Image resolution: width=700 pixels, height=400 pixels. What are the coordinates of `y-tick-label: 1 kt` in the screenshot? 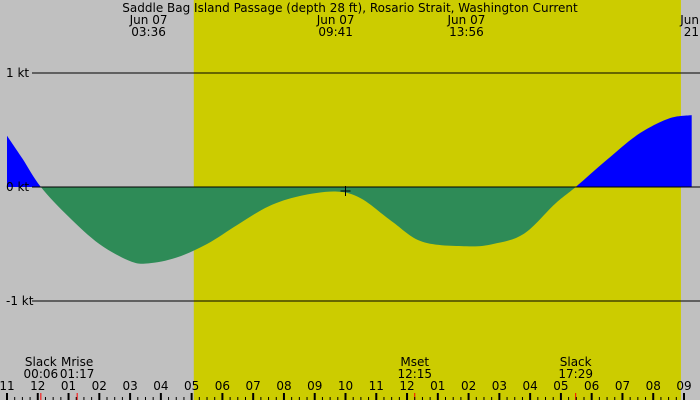 It's located at (17, 73).